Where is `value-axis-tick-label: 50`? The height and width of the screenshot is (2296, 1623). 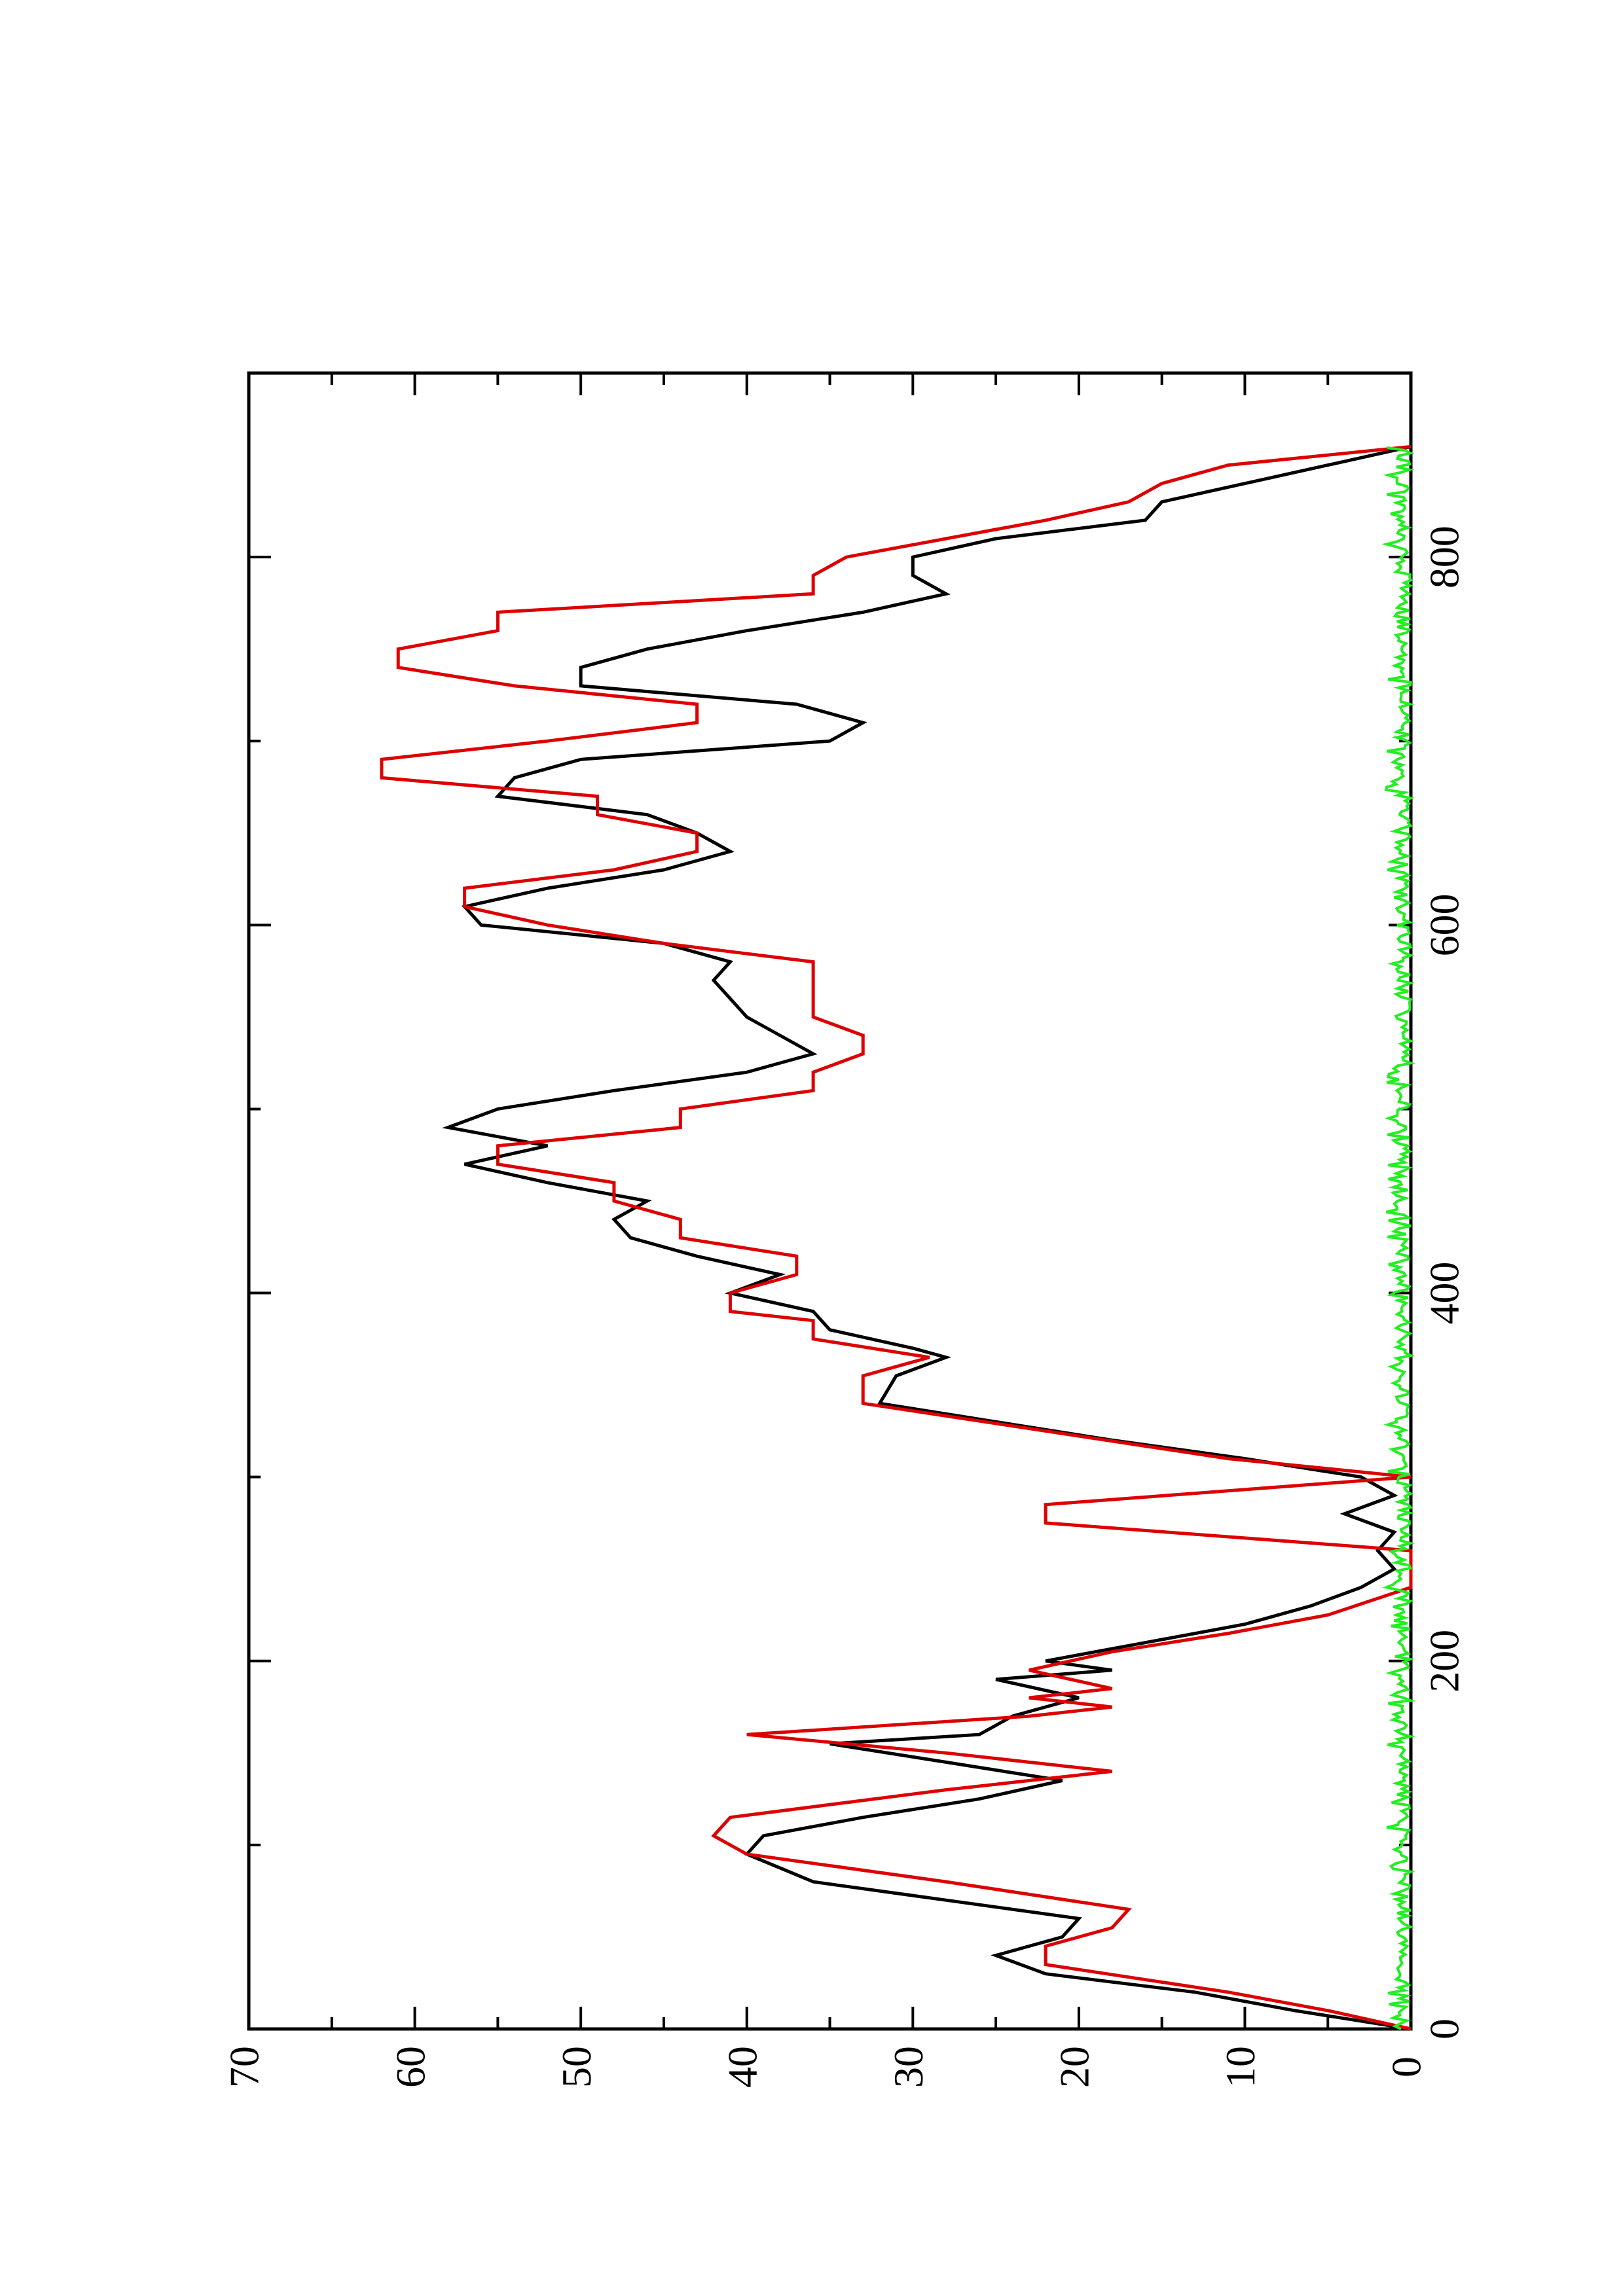
value-axis-tick-label: 50 is located at coordinates (576, 2067).